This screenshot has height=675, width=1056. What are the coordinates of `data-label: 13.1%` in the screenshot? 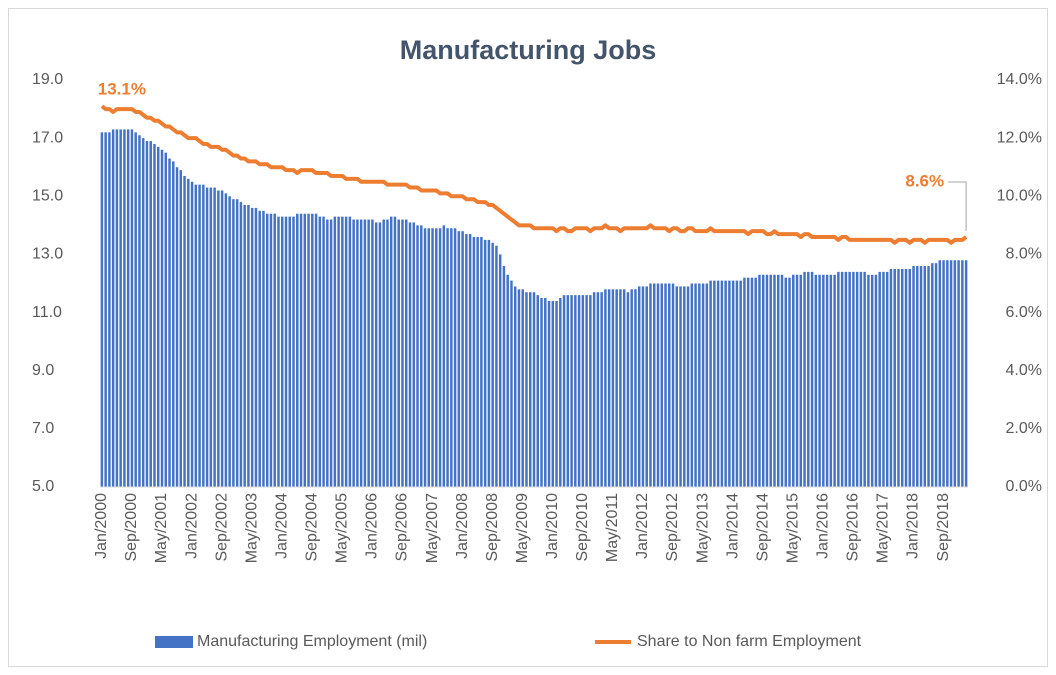 It's located at (122, 89).